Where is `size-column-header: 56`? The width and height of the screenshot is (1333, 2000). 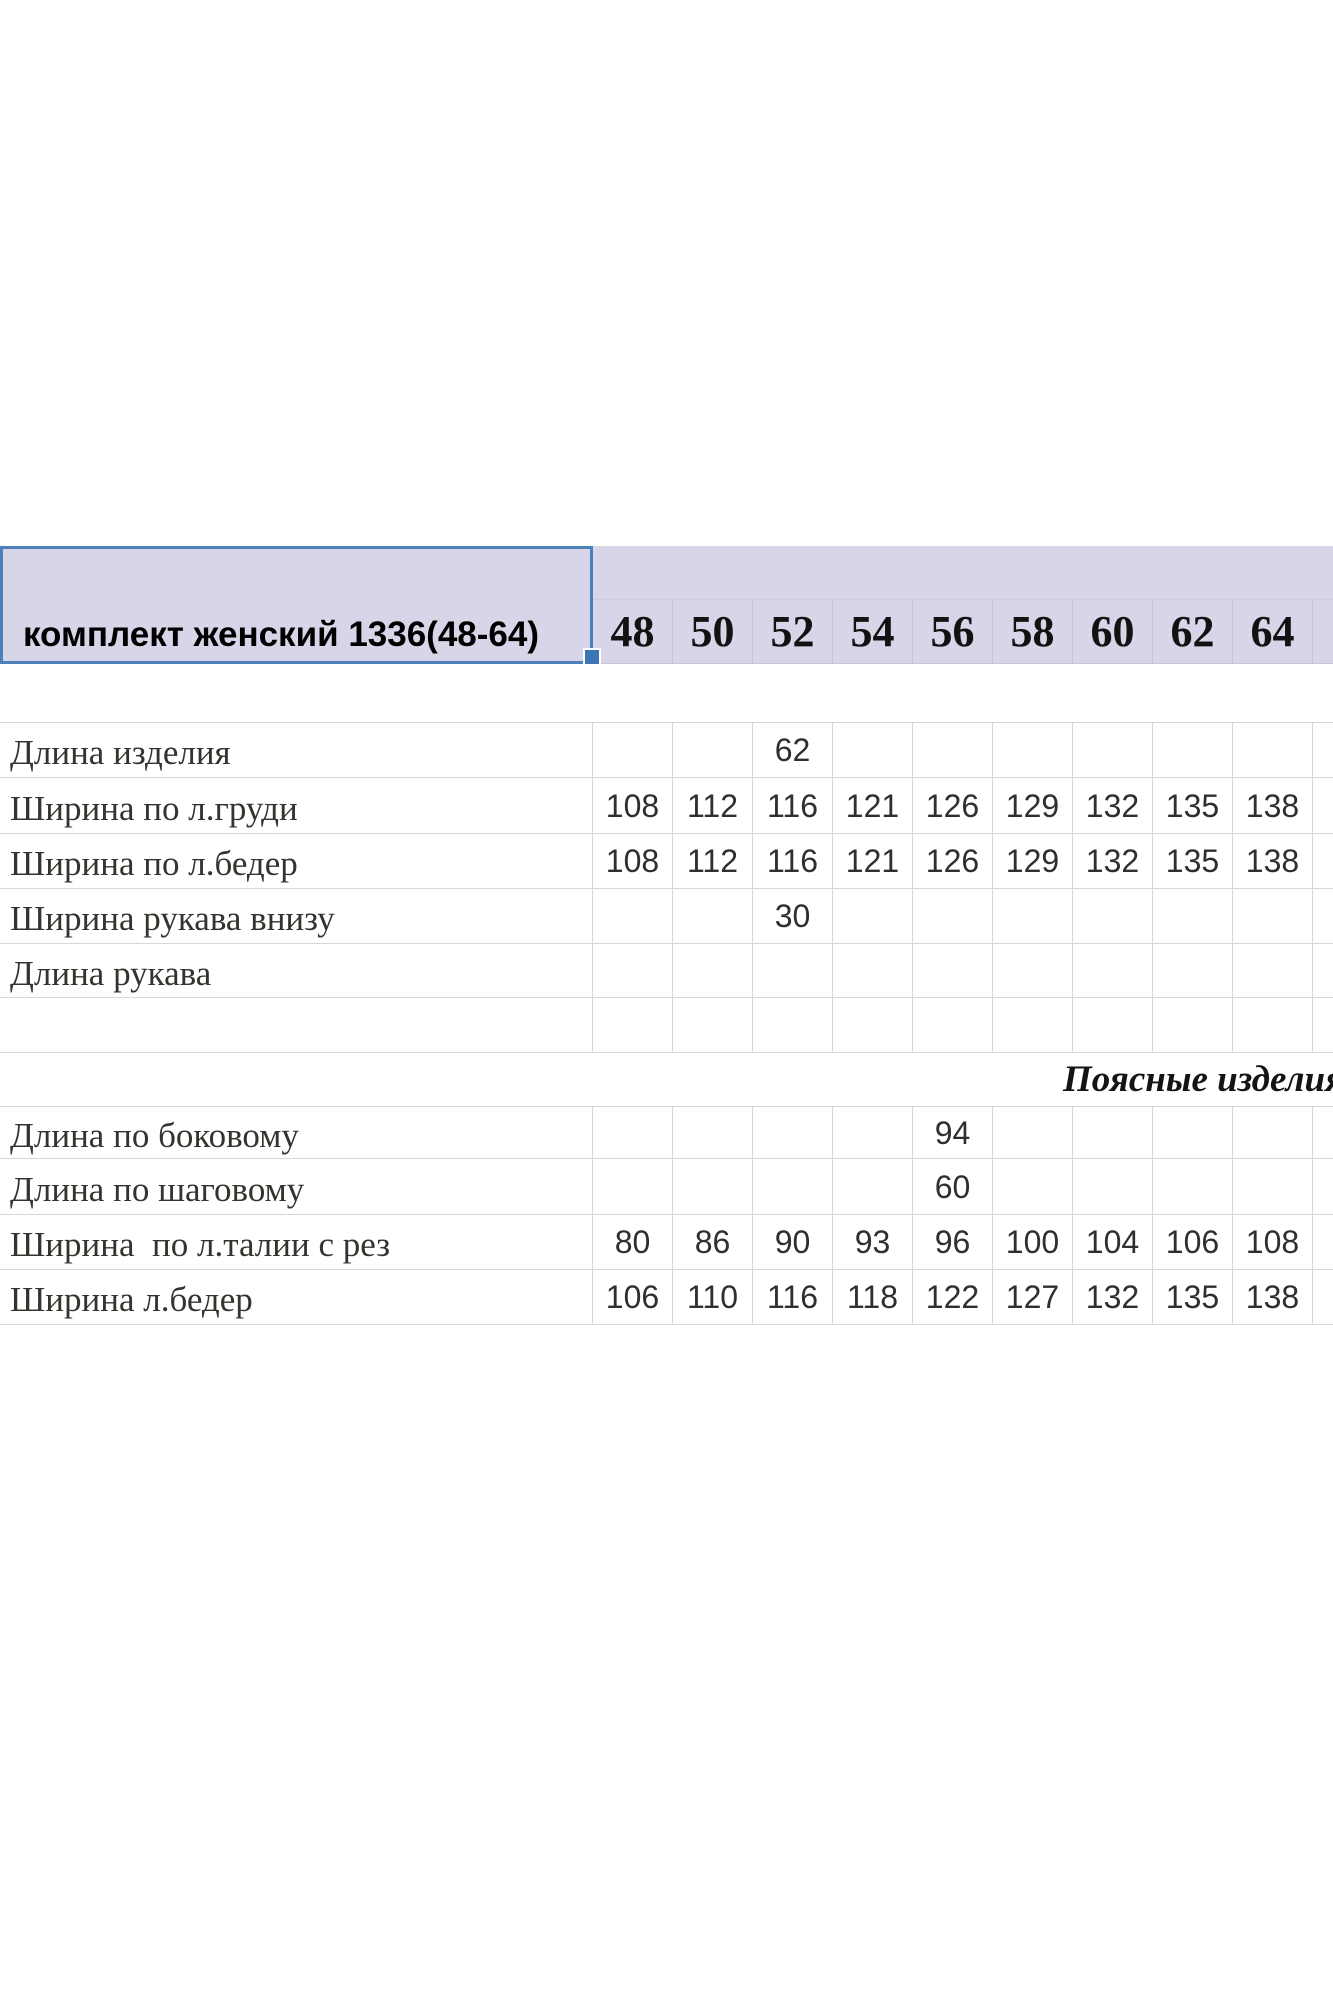
size-column-header: 56 is located at coordinates (953, 631).